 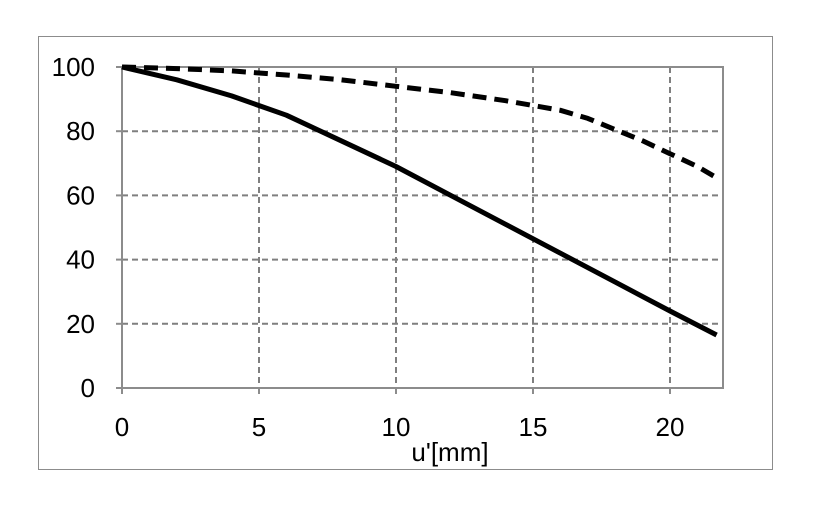 I want to click on x-tick-label: 5, so click(x=259, y=427).